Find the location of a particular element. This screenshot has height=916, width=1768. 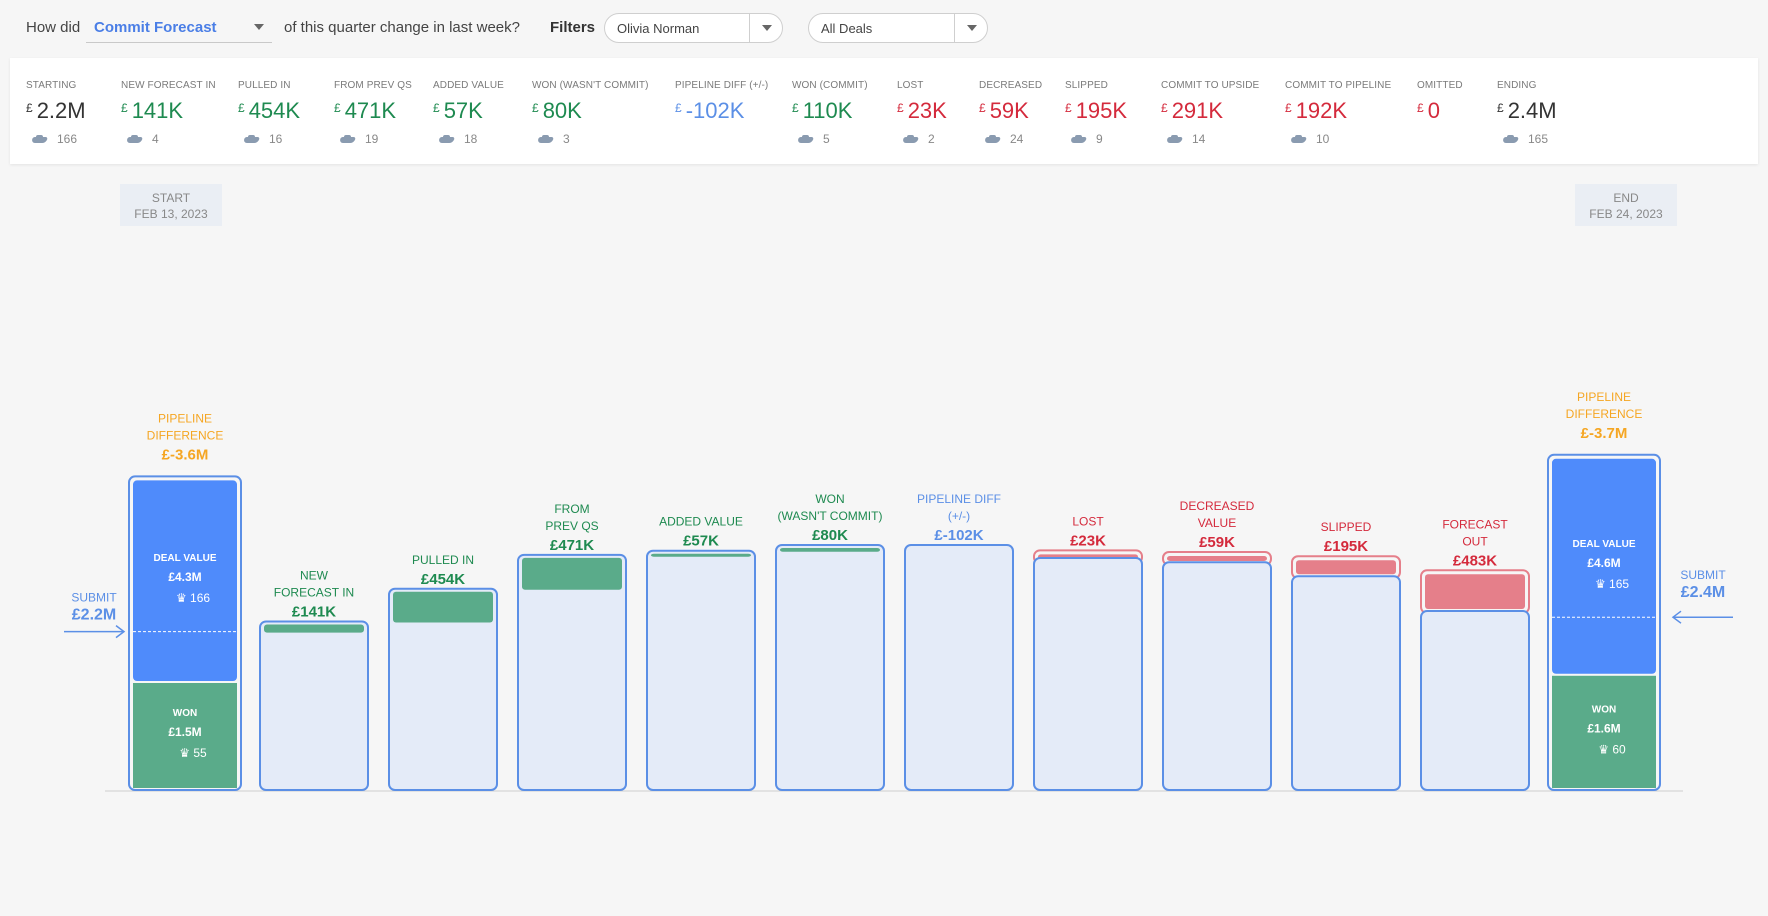

owner-filter-select: Olivia Norman is located at coordinates (693, 28).